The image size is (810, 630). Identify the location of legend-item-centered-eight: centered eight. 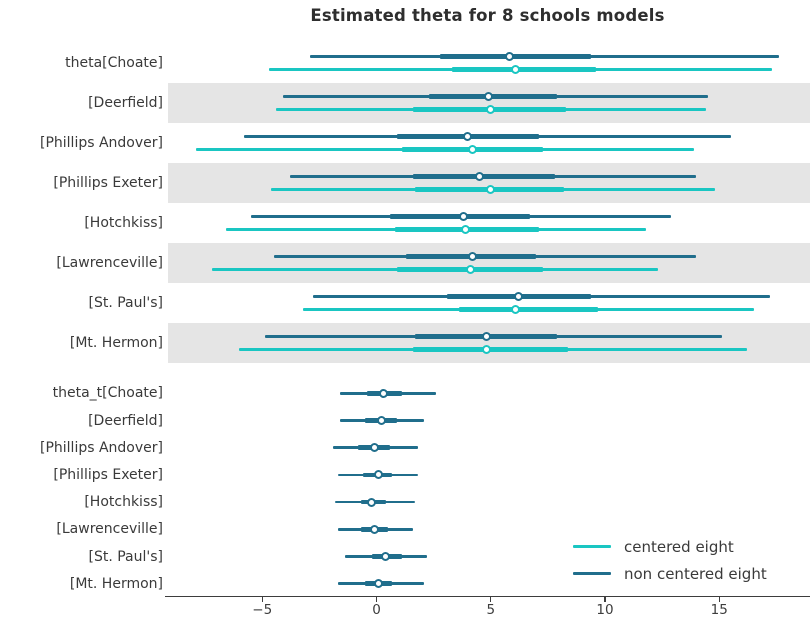
(668, 546).